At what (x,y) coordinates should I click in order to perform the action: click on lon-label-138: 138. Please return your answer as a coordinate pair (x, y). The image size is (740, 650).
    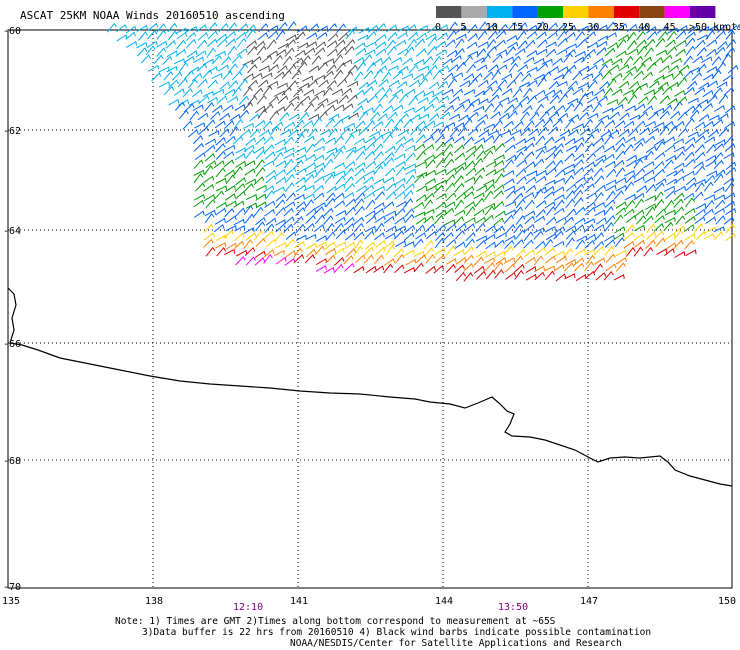
    Looking at the image, I should click on (154, 601).